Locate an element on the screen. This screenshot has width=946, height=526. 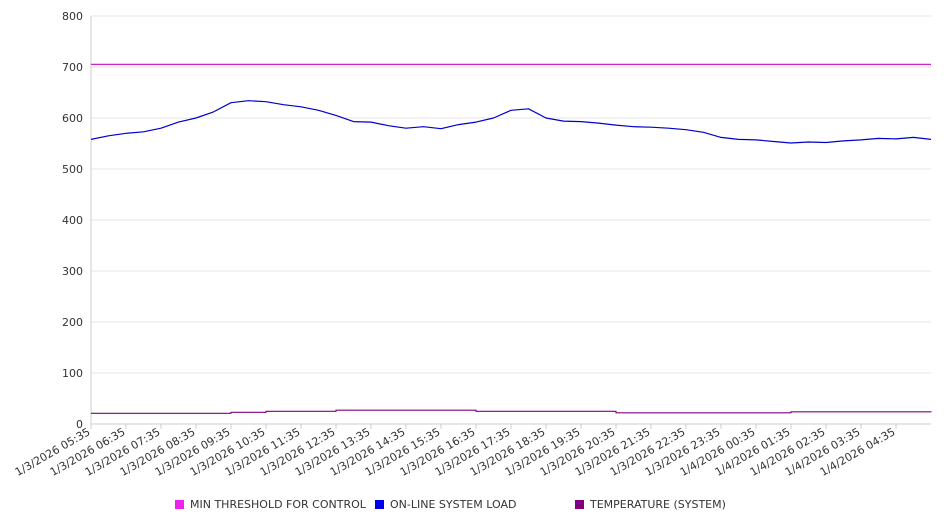
series-system-load-line is located at coordinates (511, 122).